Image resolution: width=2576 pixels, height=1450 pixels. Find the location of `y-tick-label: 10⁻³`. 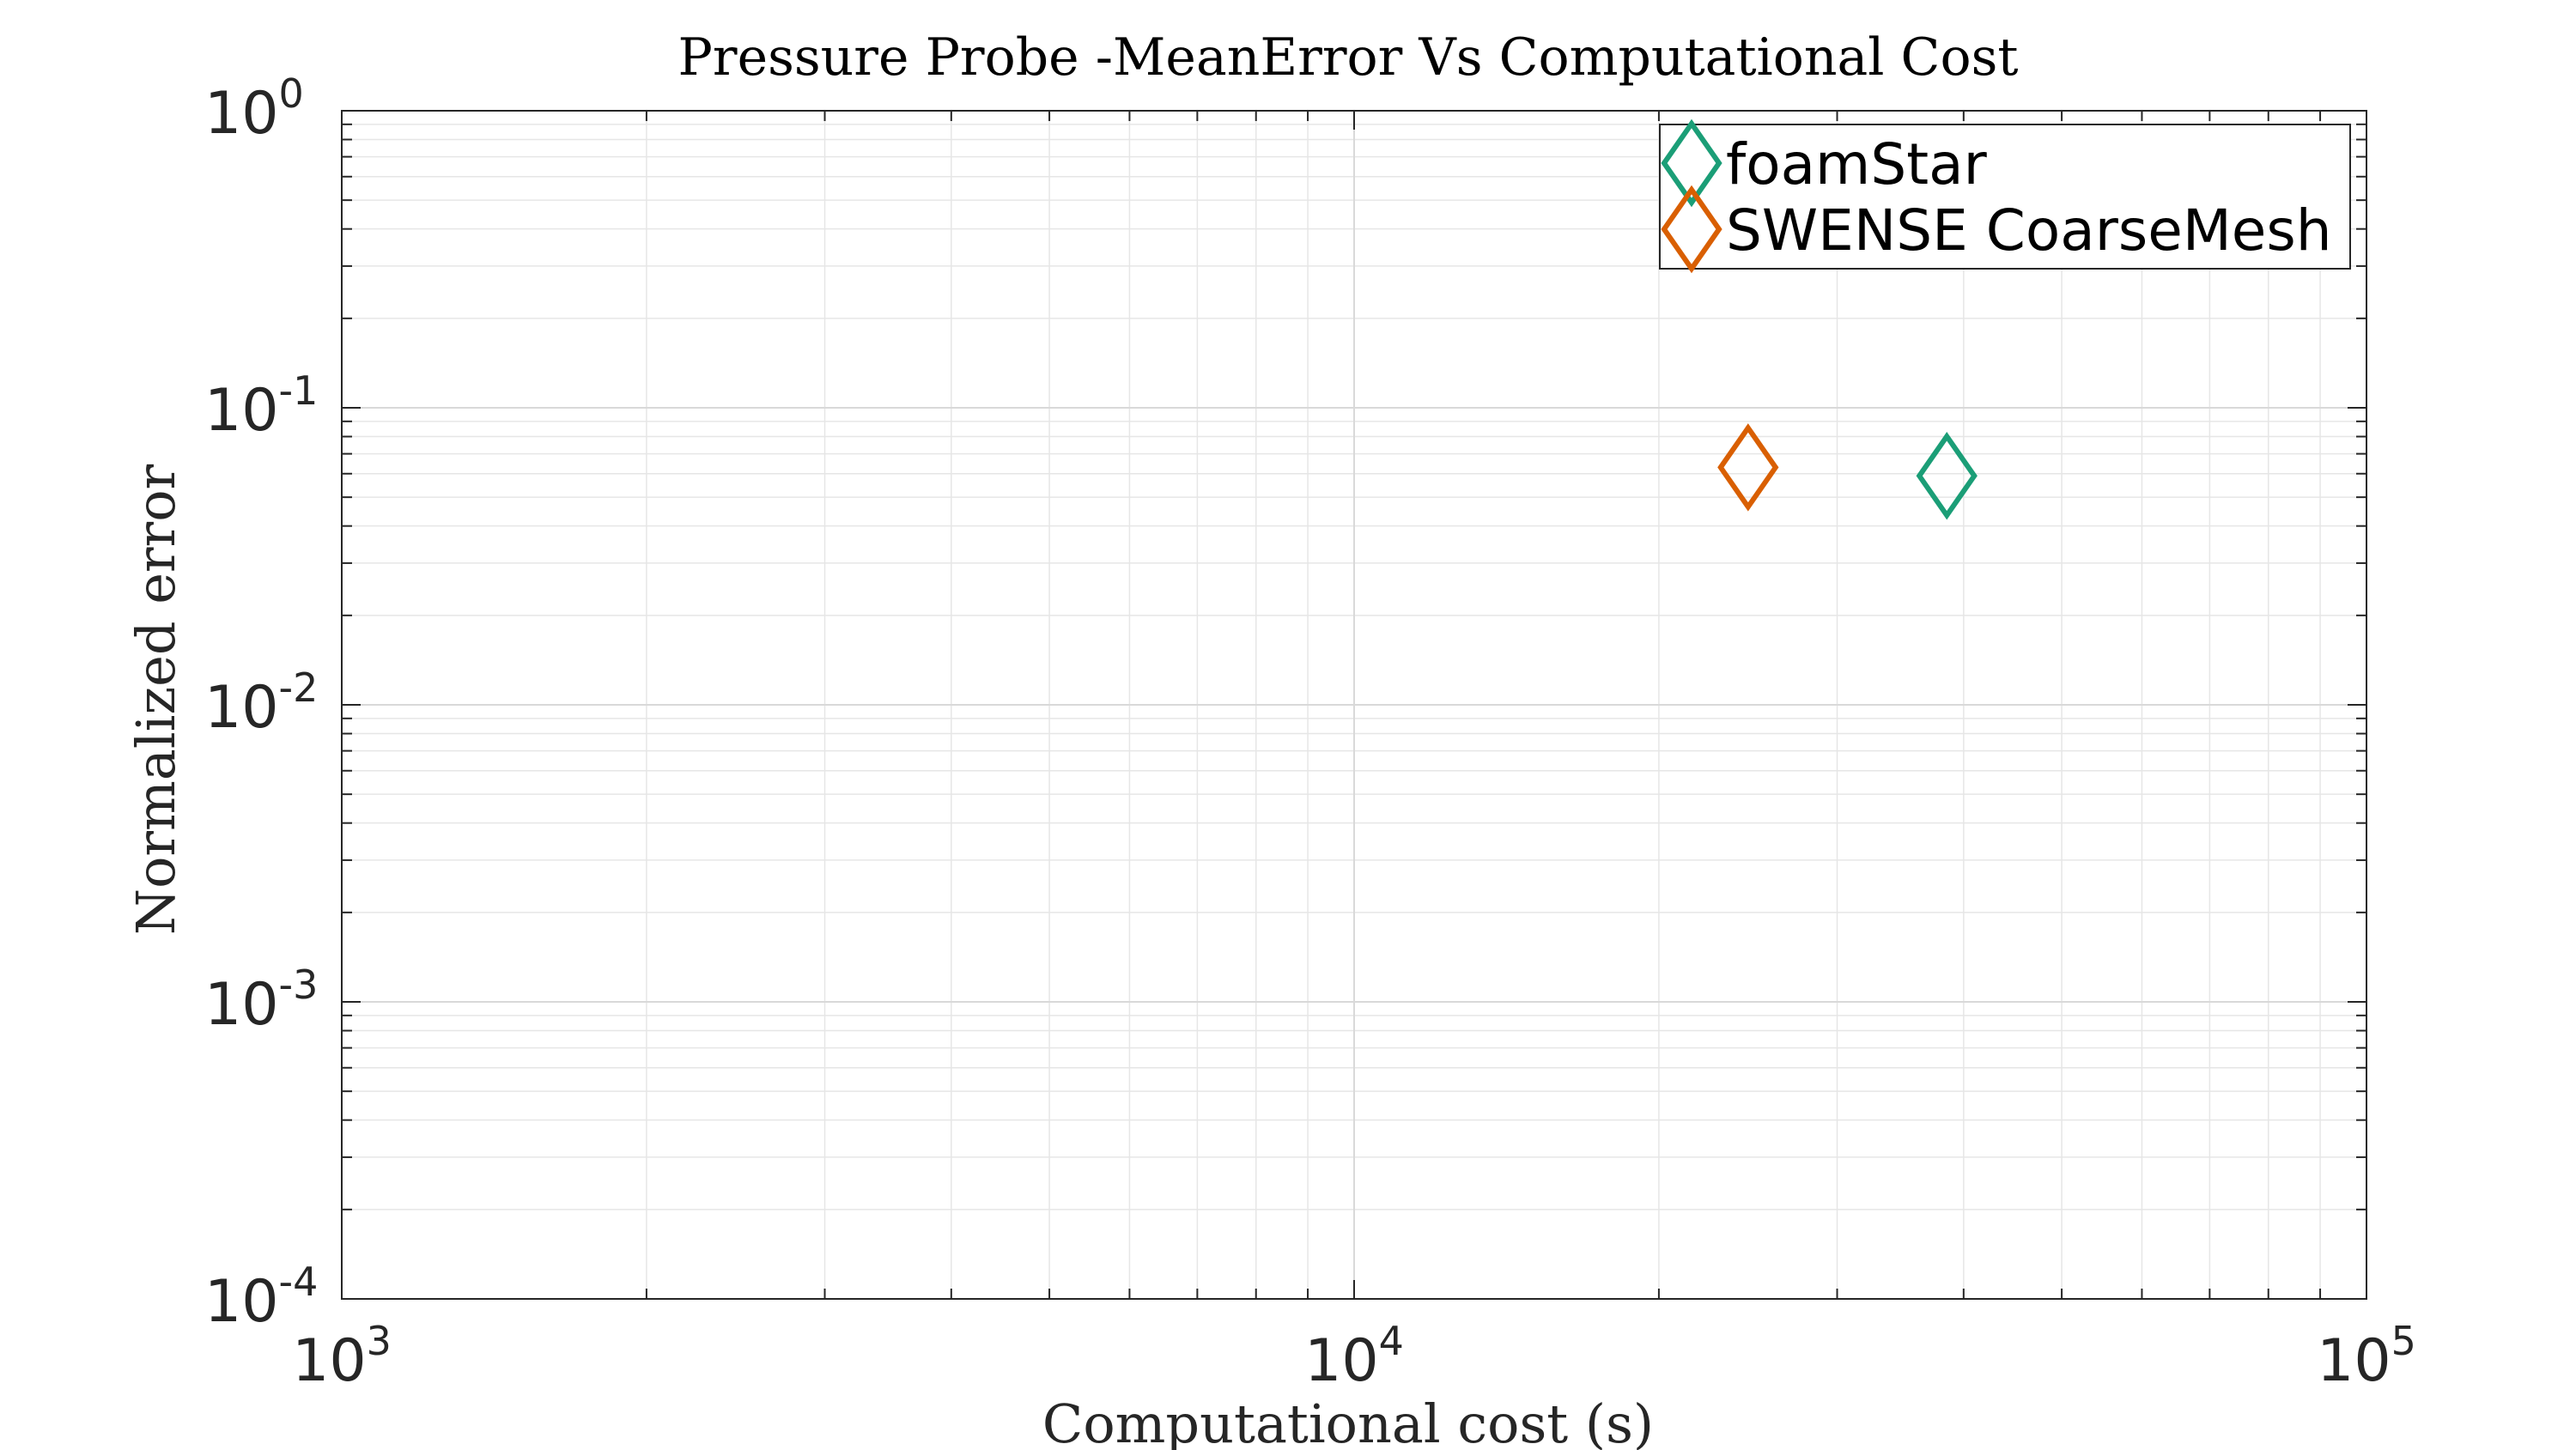

y-tick-label: 10⁻³ is located at coordinates (261, 1001).